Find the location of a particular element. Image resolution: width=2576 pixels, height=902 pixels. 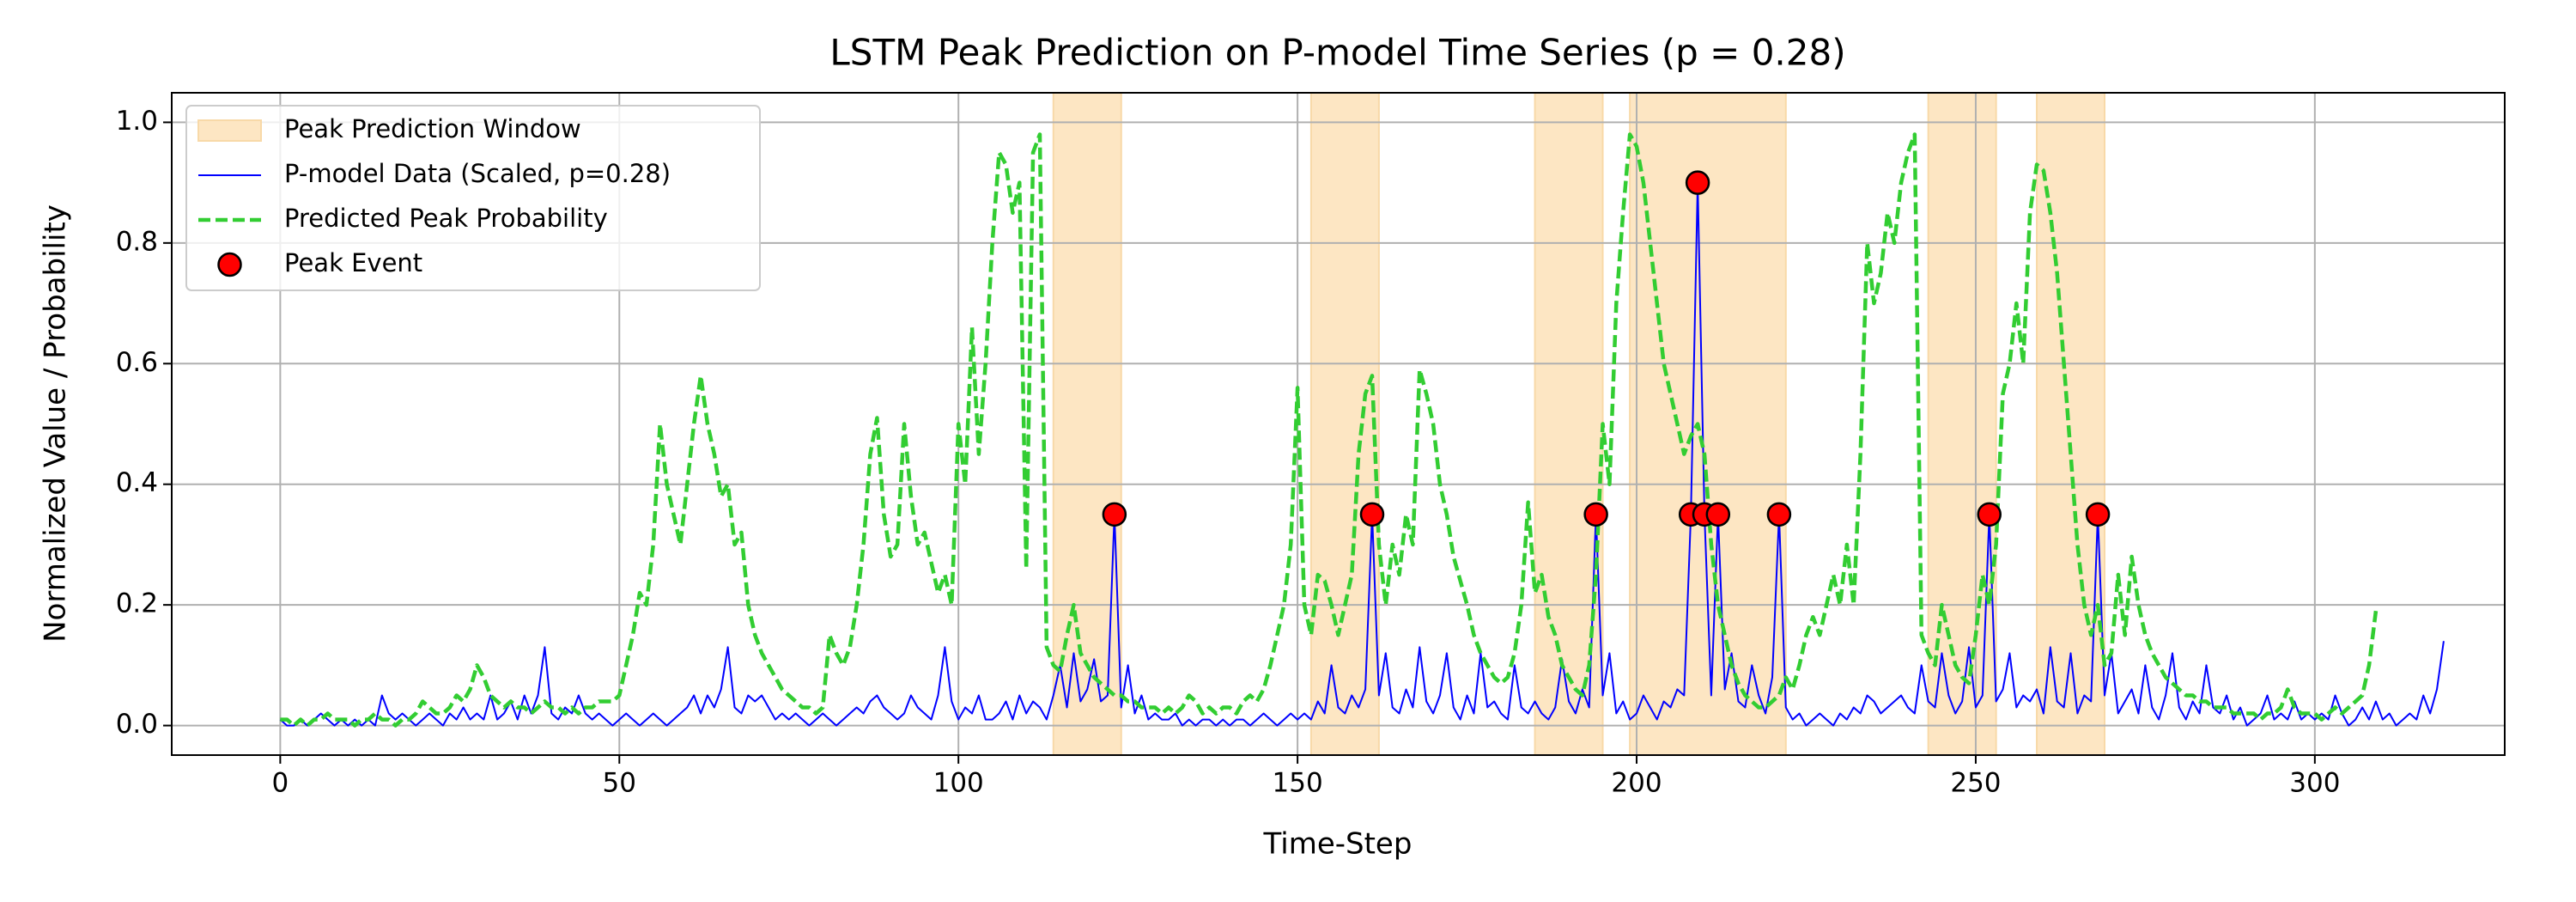

x-axis-label: Time-Step is located at coordinates (1338, 844).